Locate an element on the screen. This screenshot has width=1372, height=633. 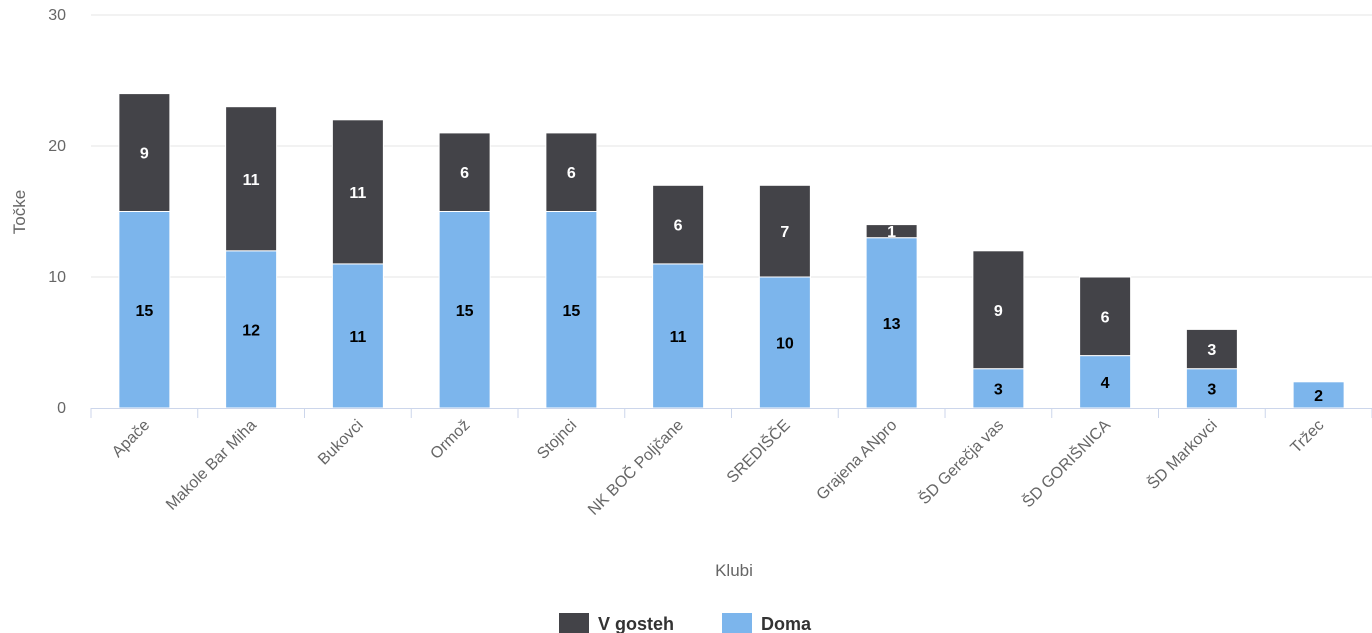
x-tick-label: ŠD Gerečja vas is located at coordinates (961, 461).